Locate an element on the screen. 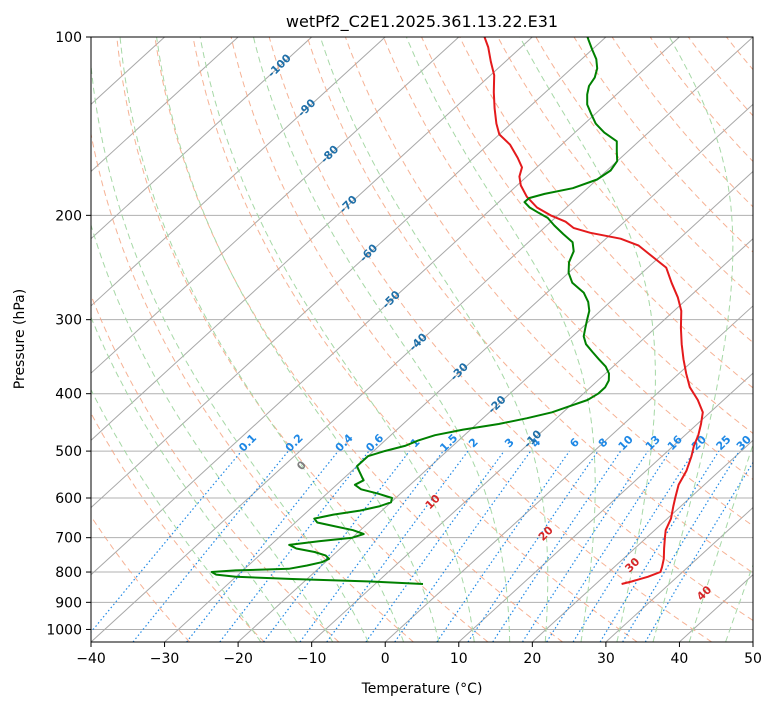  moist-adiabat-label: 0 is located at coordinates (301, 465).